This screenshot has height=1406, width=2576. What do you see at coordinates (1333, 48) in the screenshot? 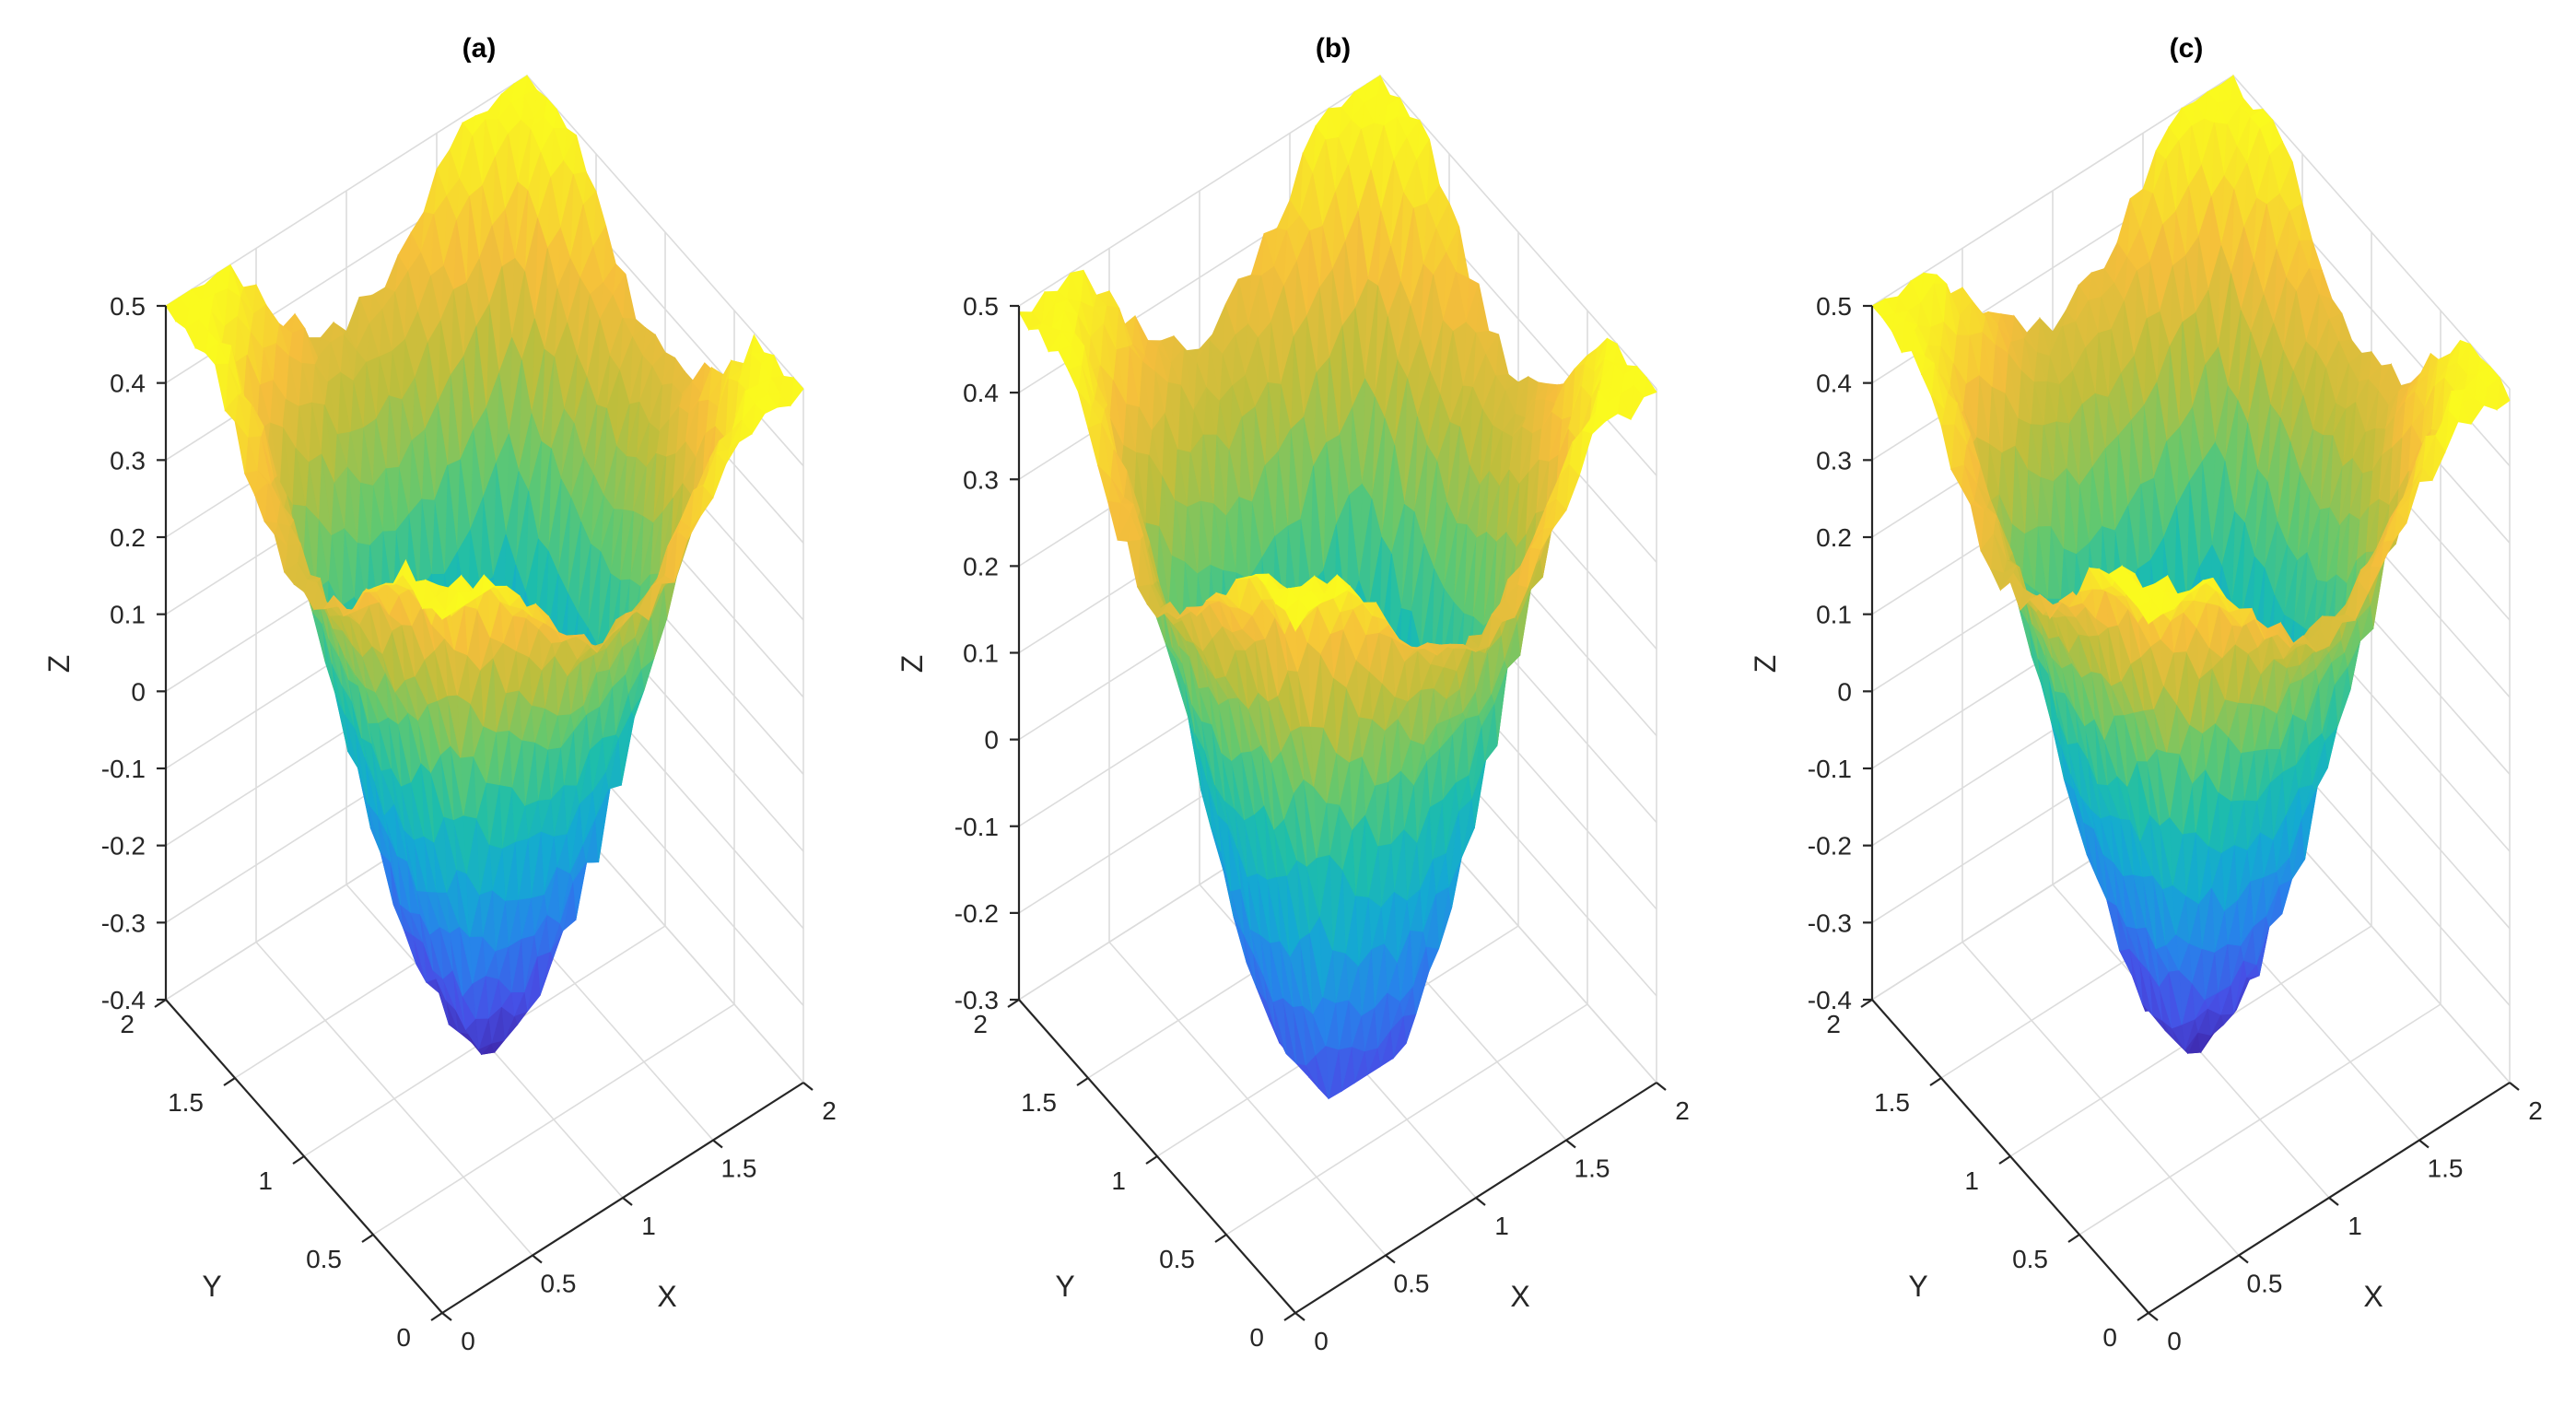
I see `panel-title: (b)` at bounding box center [1333, 48].